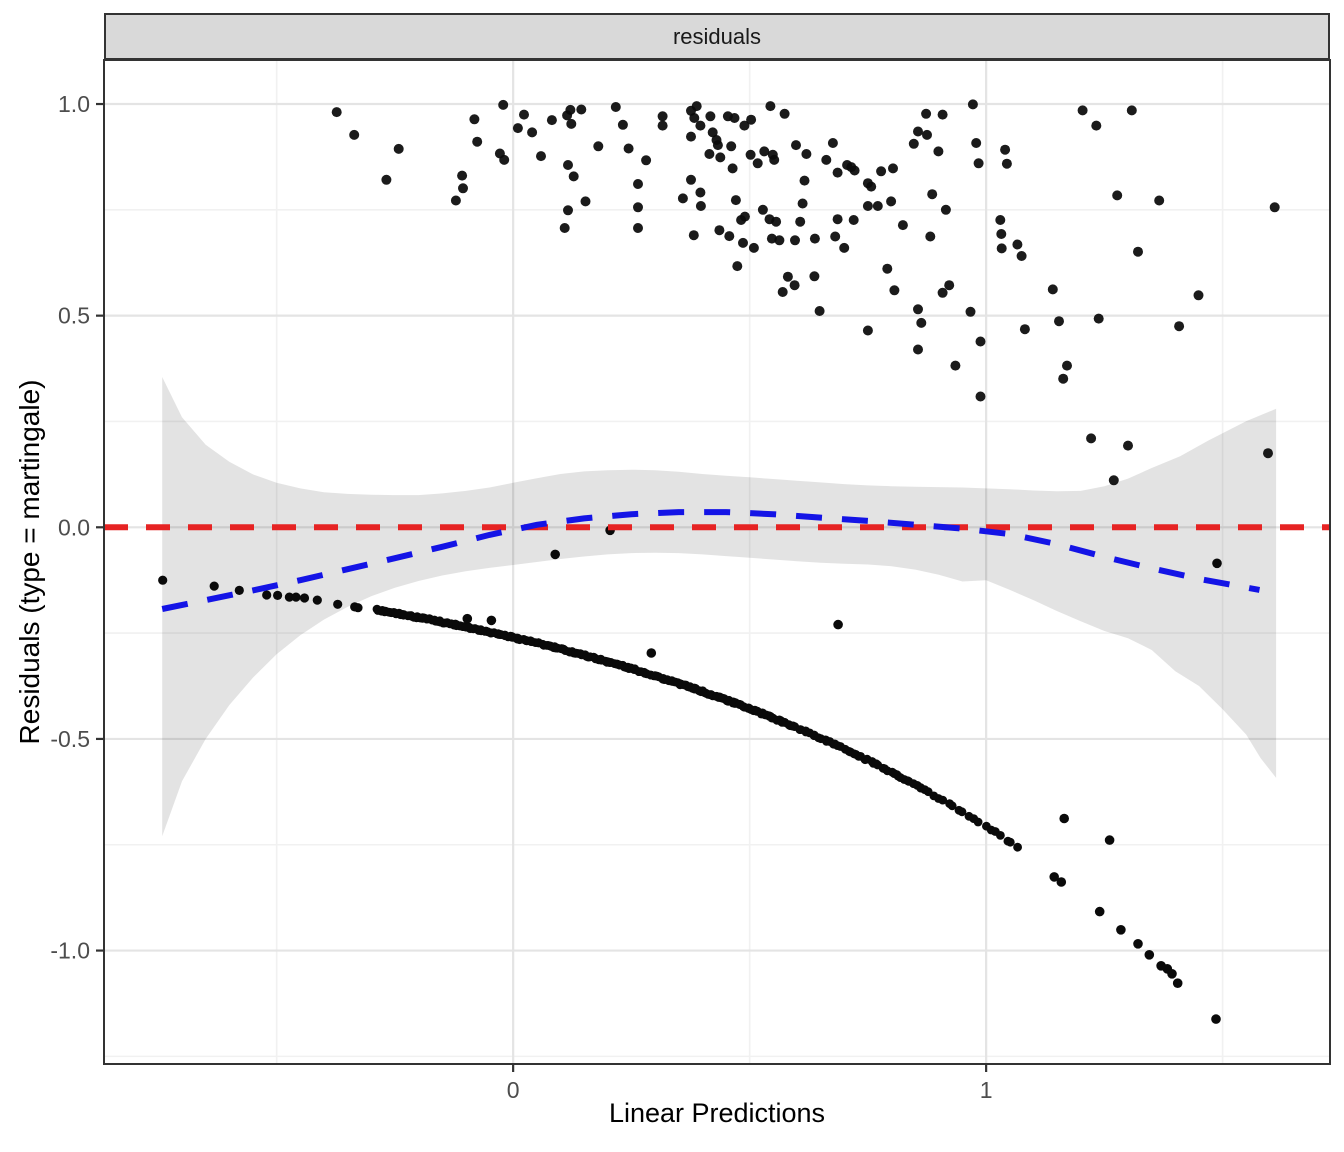 The width and height of the screenshot is (1344, 1152). What do you see at coordinates (74, 527) in the screenshot?
I see `y-tick-label: 0.0` at bounding box center [74, 527].